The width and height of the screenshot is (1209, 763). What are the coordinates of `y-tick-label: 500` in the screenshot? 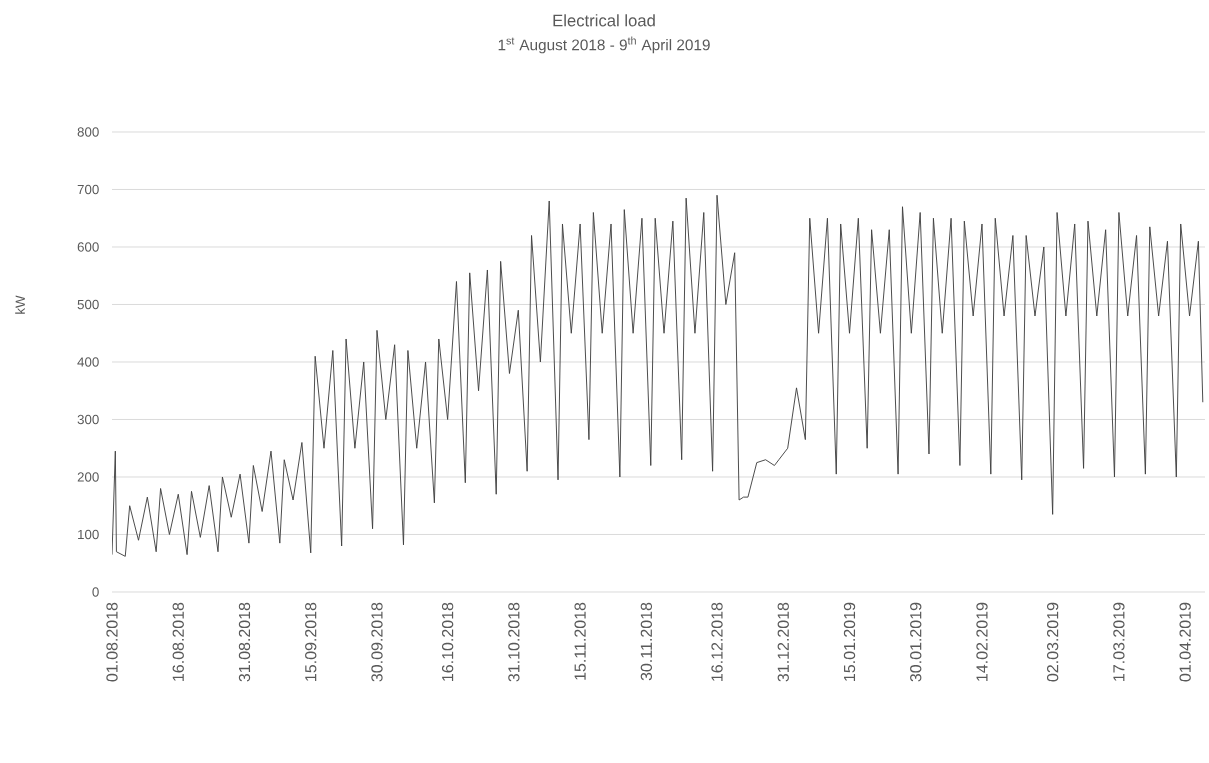 It's located at (88, 304).